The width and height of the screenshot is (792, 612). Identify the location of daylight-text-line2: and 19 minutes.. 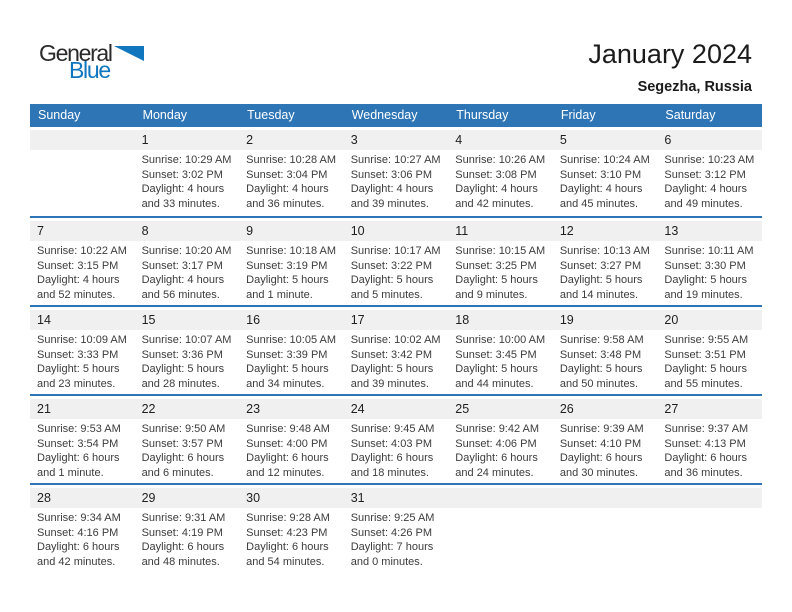
(703, 294).